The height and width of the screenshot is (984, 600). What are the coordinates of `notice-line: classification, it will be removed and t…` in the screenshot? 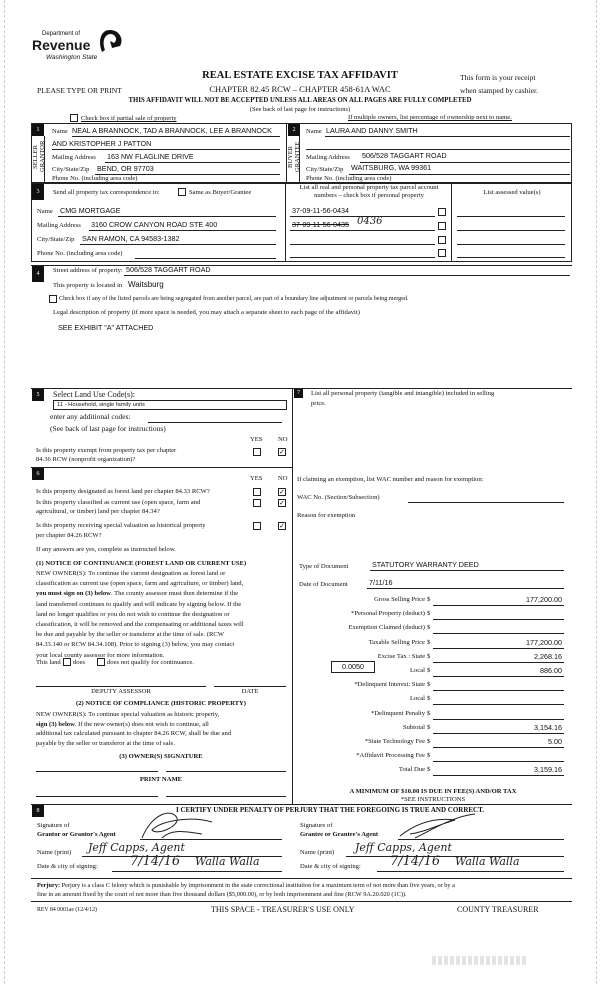 It's located at (140, 624).